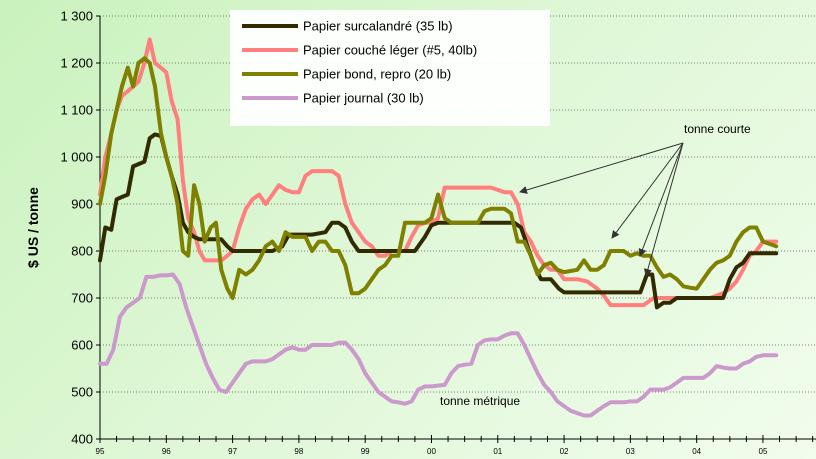  I want to click on x-tick-label: 05, so click(763, 451).